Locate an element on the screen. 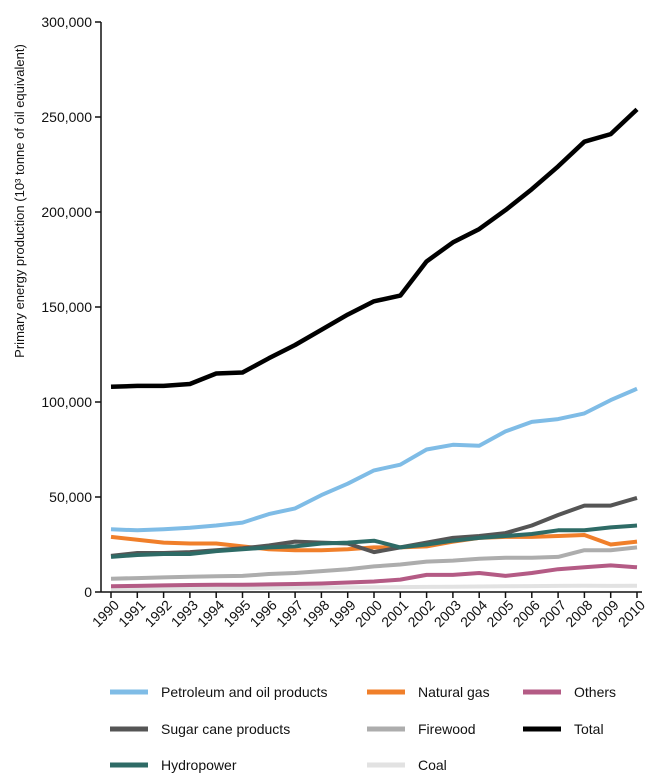 Image resolution: width=659 pixels, height=773 pixels. legend-item: Firewood is located at coordinates (421, 729).